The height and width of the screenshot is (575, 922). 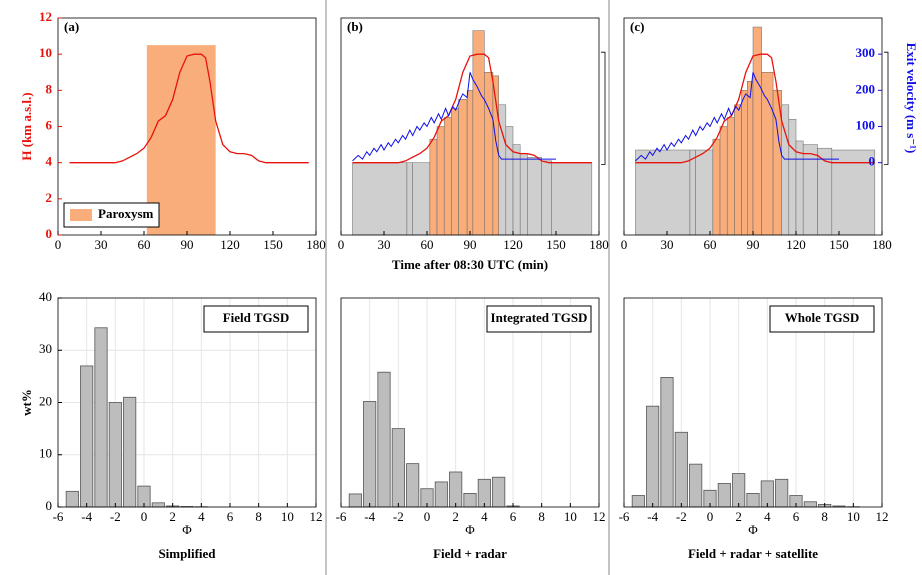 I want to click on y-tick-label: 8, so click(x=49, y=88).